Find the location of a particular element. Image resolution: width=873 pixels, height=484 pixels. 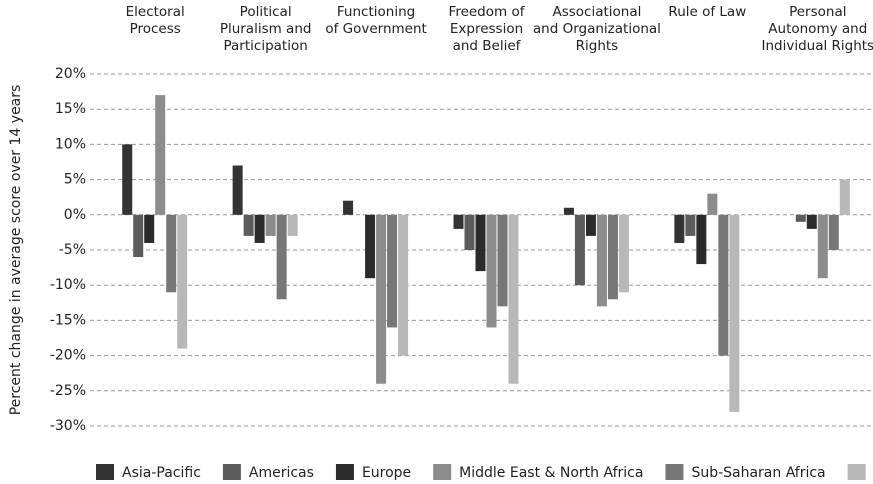

y-tick-label: 5% is located at coordinates (75, 180).